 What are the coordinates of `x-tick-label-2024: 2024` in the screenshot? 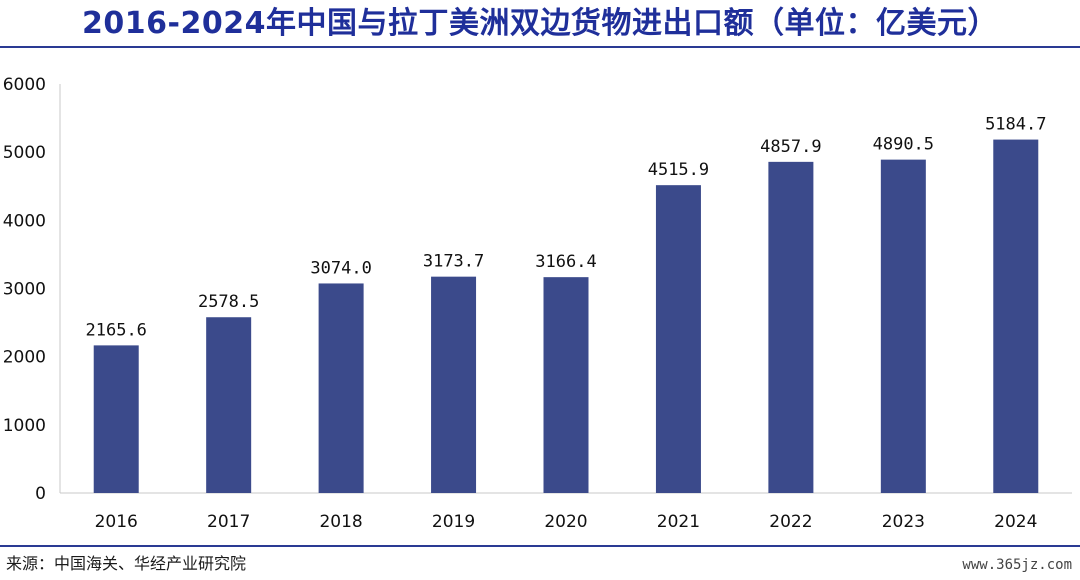 It's located at (1015, 522).